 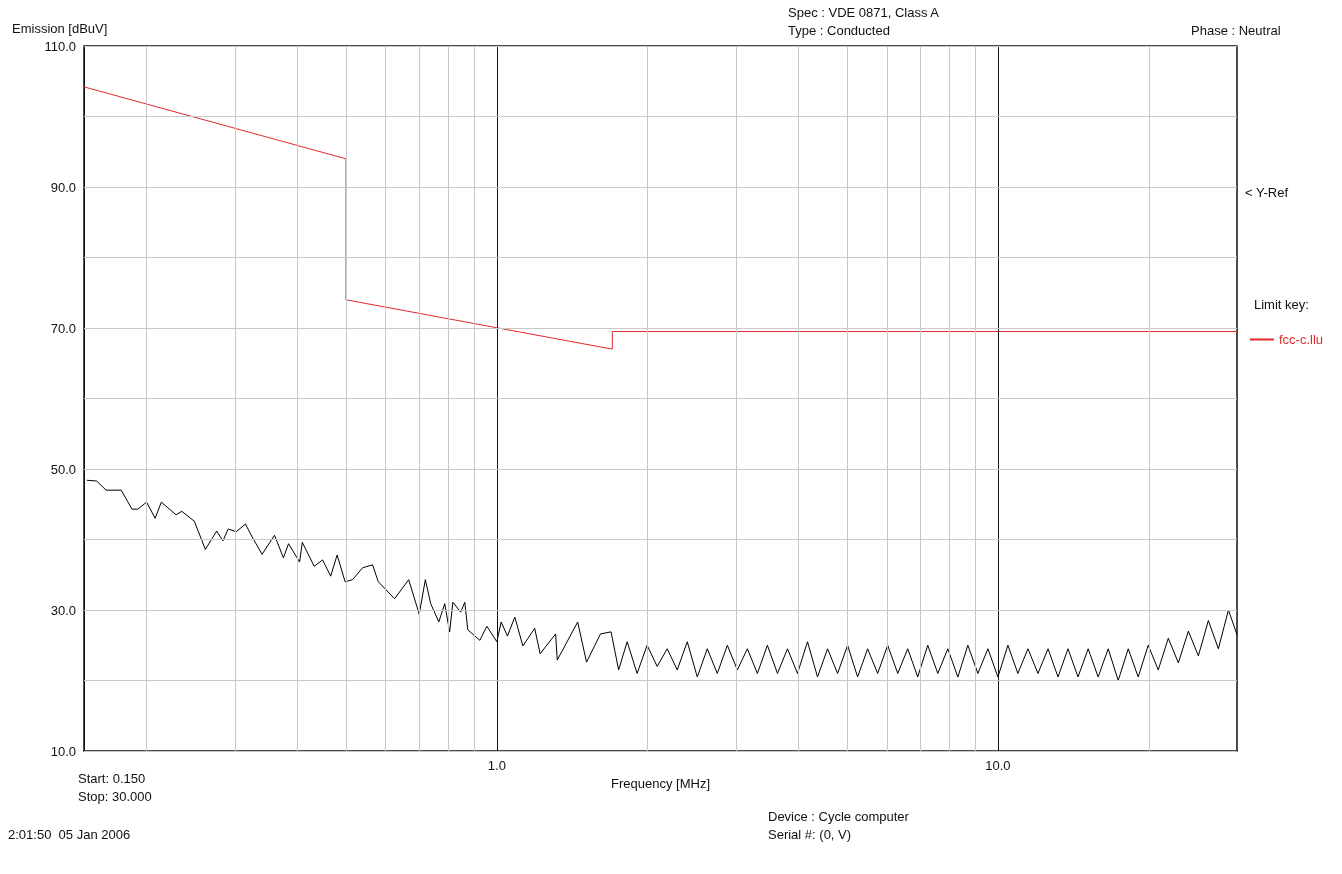 What do you see at coordinates (115, 796) in the screenshot?
I see `text: Stop: 30.000` at bounding box center [115, 796].